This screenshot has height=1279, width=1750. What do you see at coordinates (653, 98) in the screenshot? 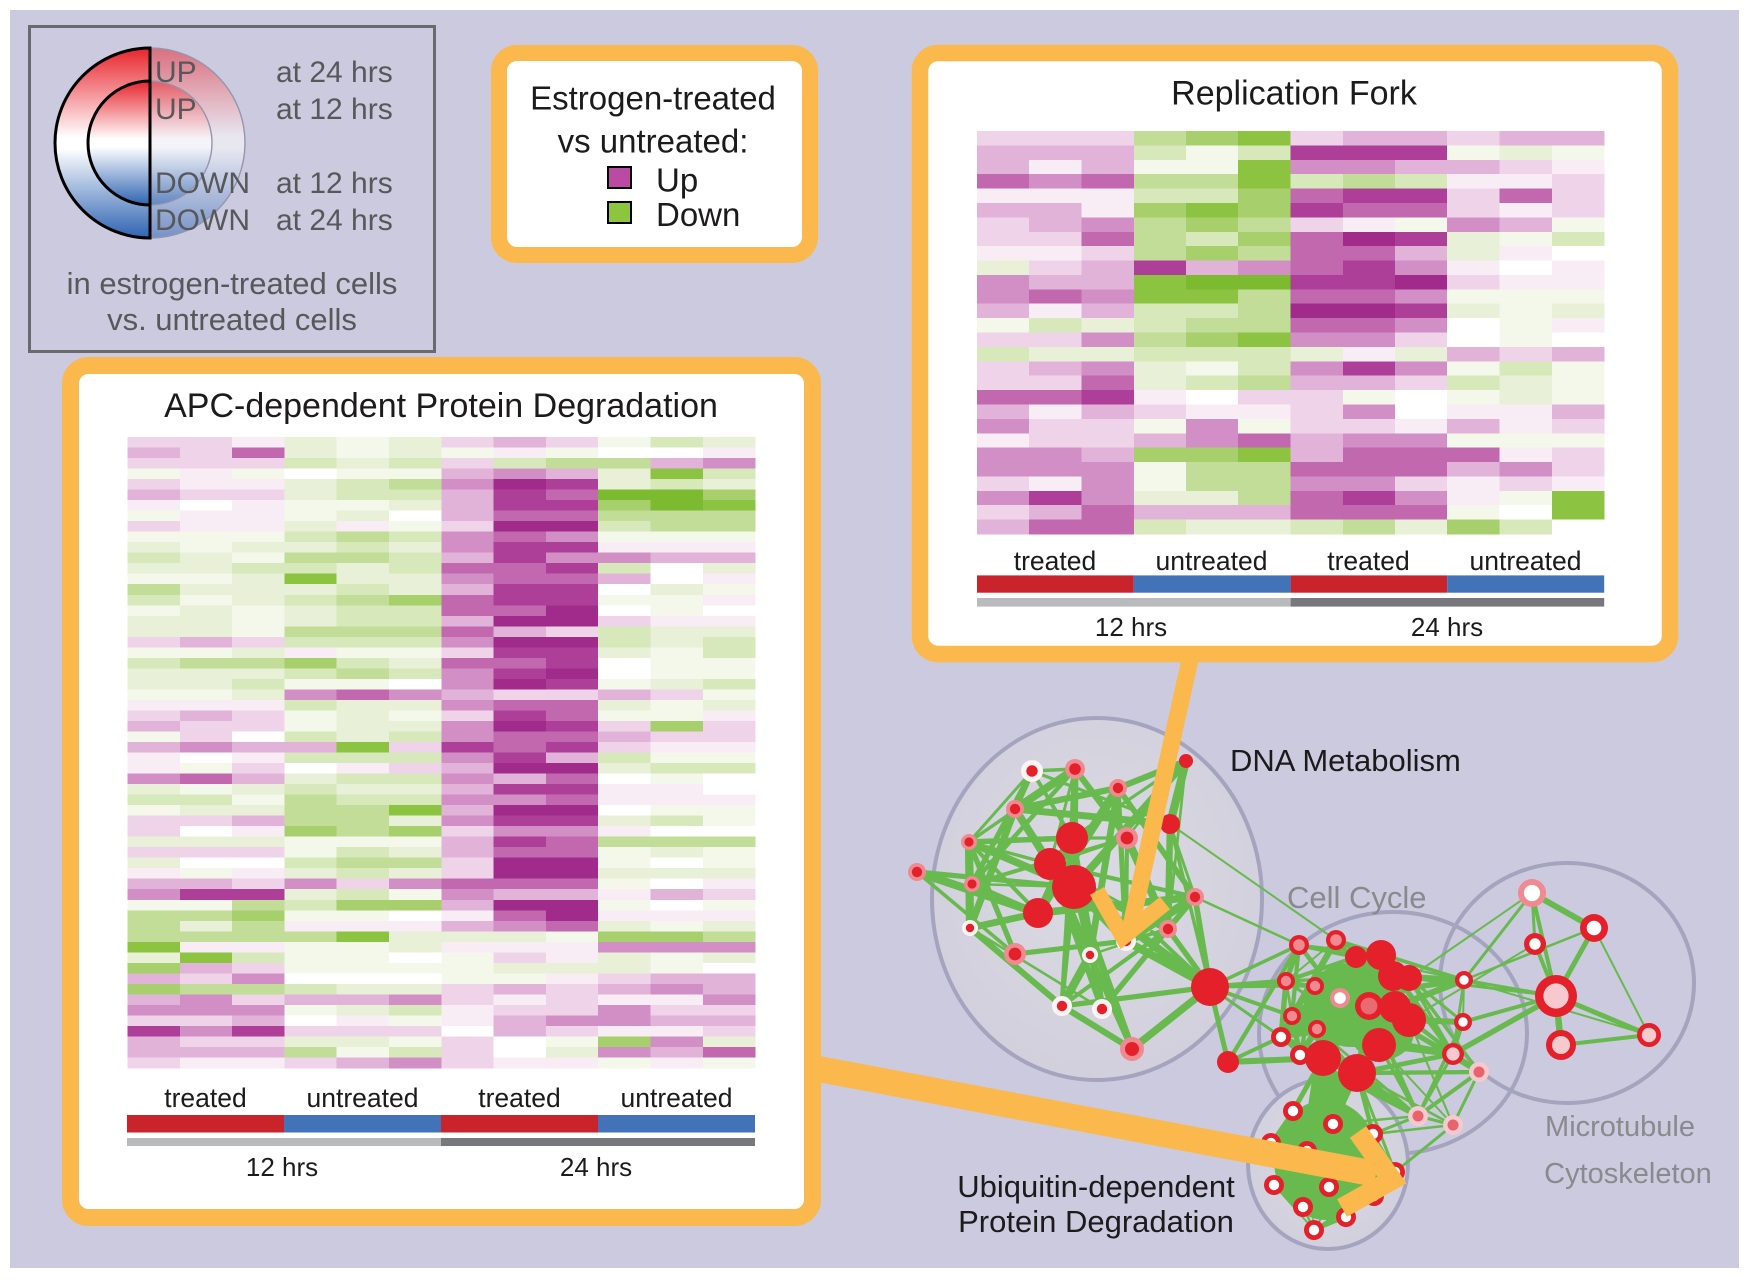
I see `svg-text: Estrogen-treated` at bounding box center [653, 98].